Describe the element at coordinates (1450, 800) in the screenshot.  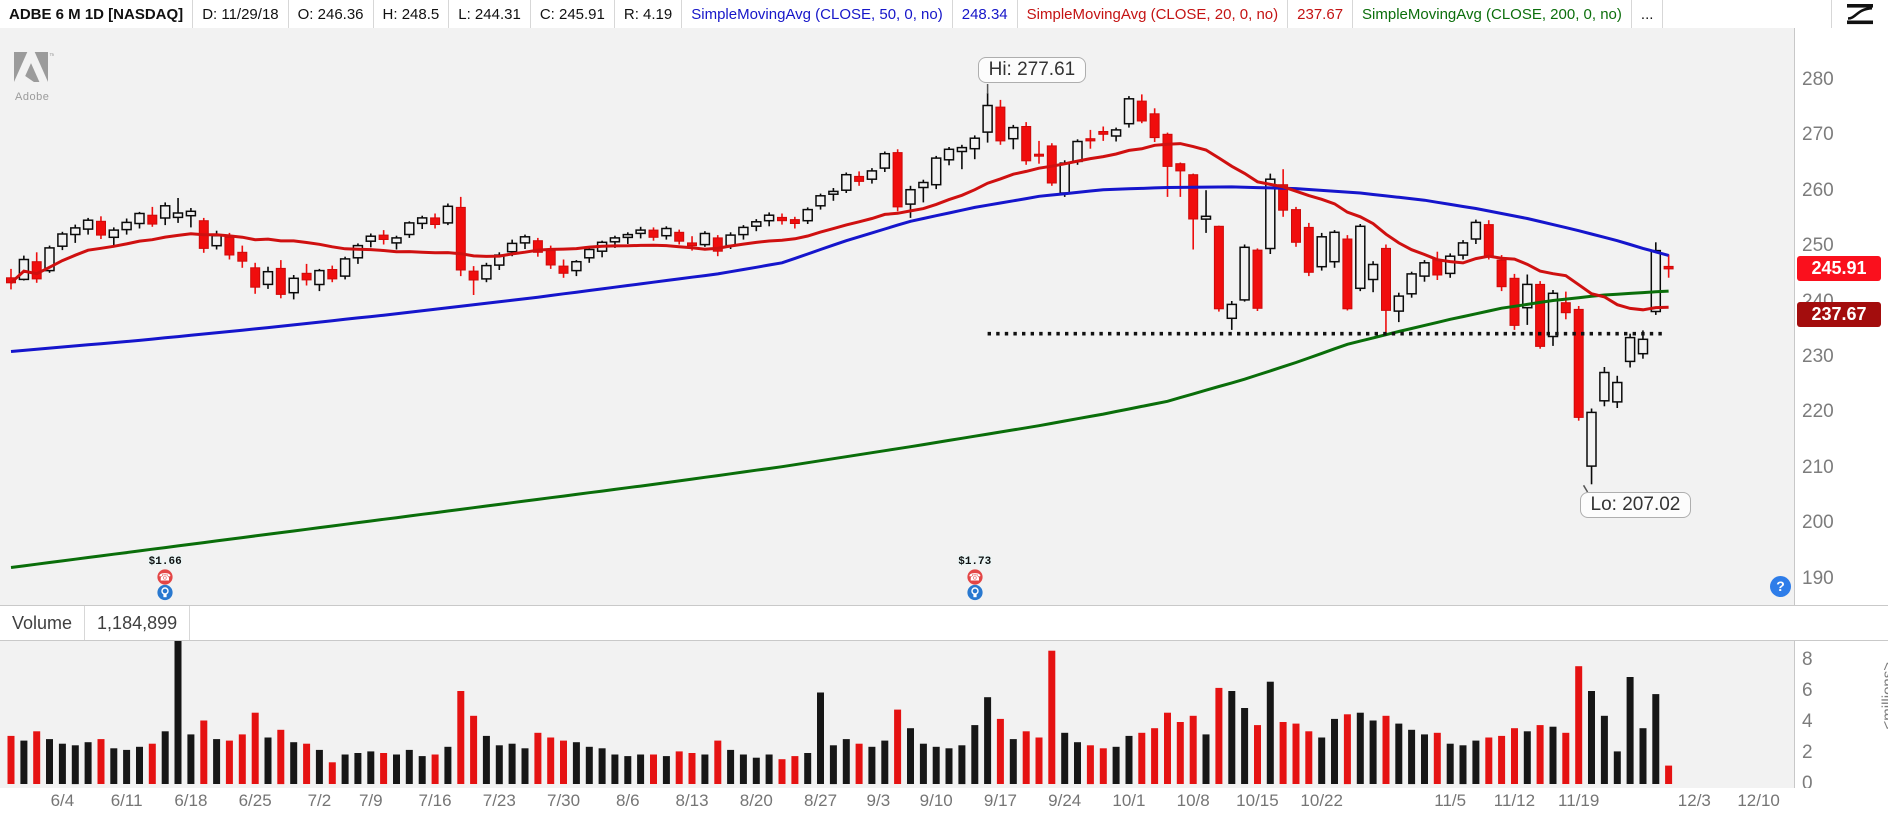
I see `date-label-11-5: 11/5` at that location.